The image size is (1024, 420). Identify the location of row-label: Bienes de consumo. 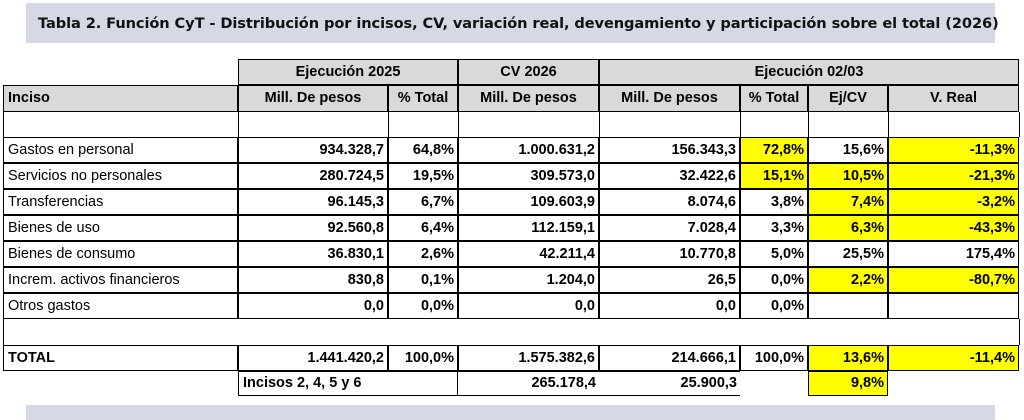
(120, 254).